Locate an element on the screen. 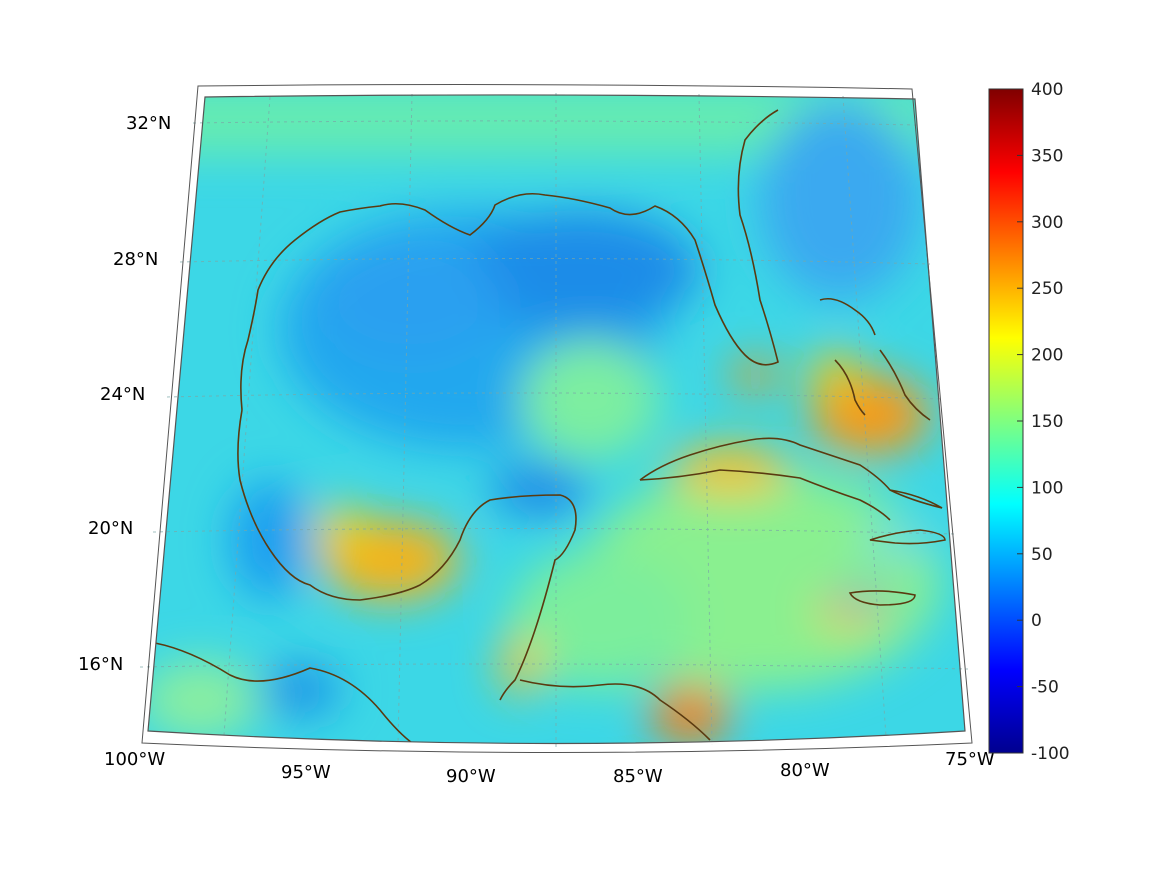 The image size is (1167, 875). lon-label-90: 90°W is located at coordinates (471, 776).